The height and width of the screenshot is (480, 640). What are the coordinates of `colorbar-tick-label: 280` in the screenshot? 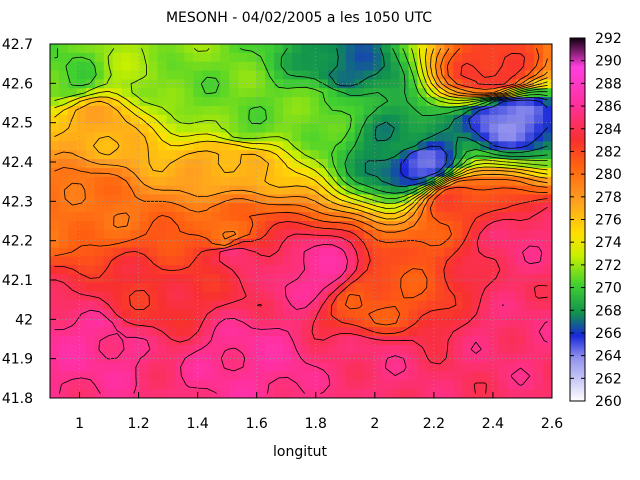 It's located at (608, 175).